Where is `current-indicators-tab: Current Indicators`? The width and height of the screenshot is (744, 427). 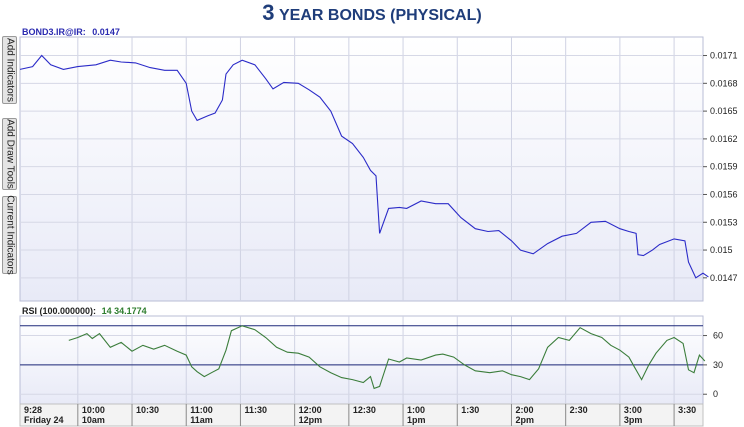 current-indicators-tab: Current Indicators is located at coordinates (9, 235).